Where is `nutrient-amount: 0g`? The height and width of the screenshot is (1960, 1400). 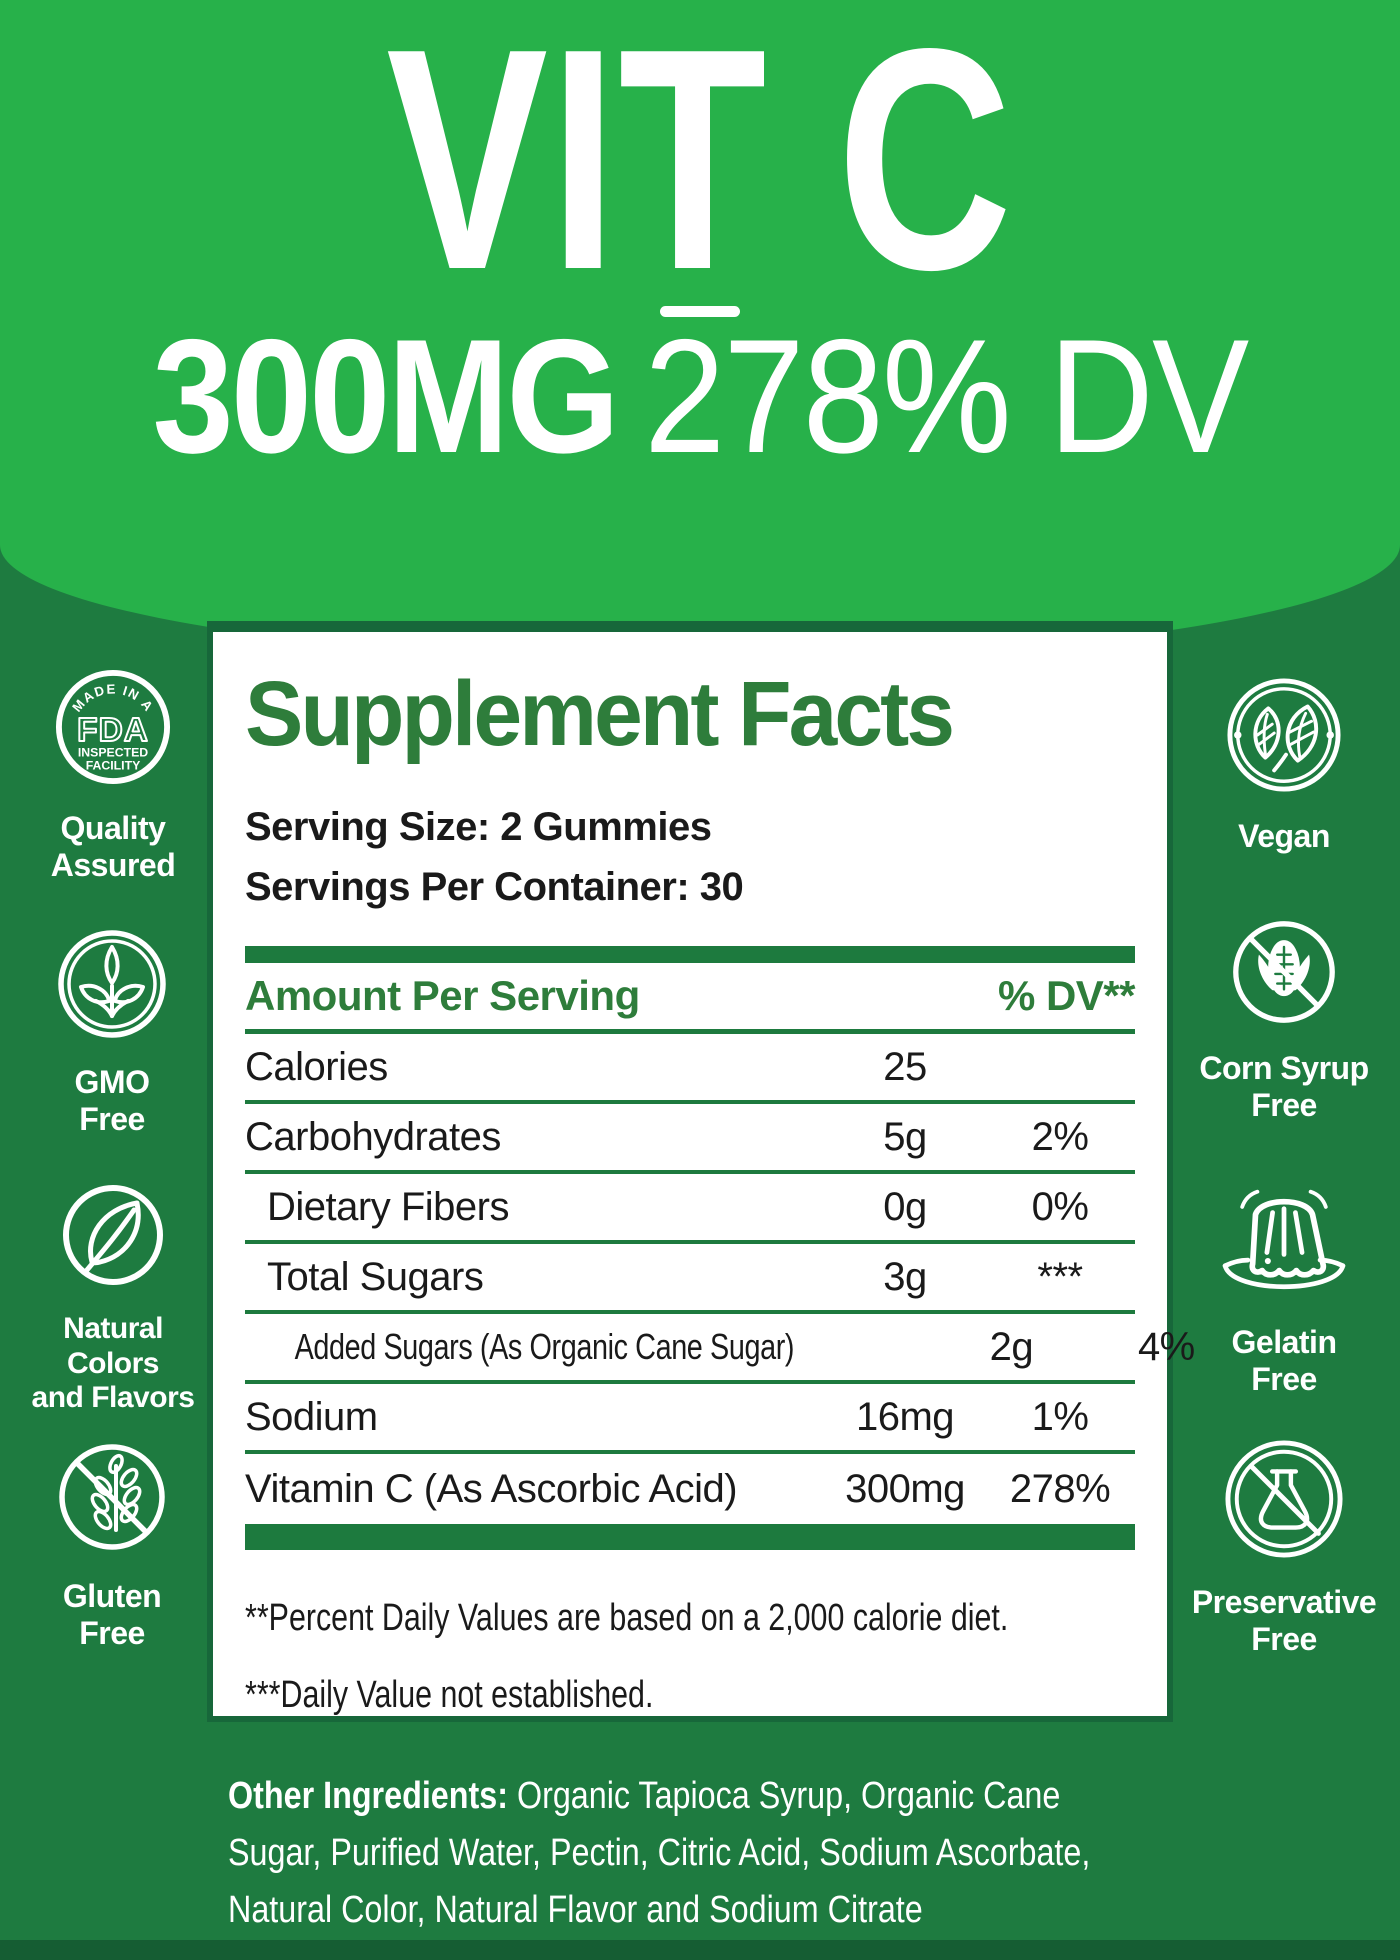 nutrient-amount: 0g is located at coordinates (905, 1206).